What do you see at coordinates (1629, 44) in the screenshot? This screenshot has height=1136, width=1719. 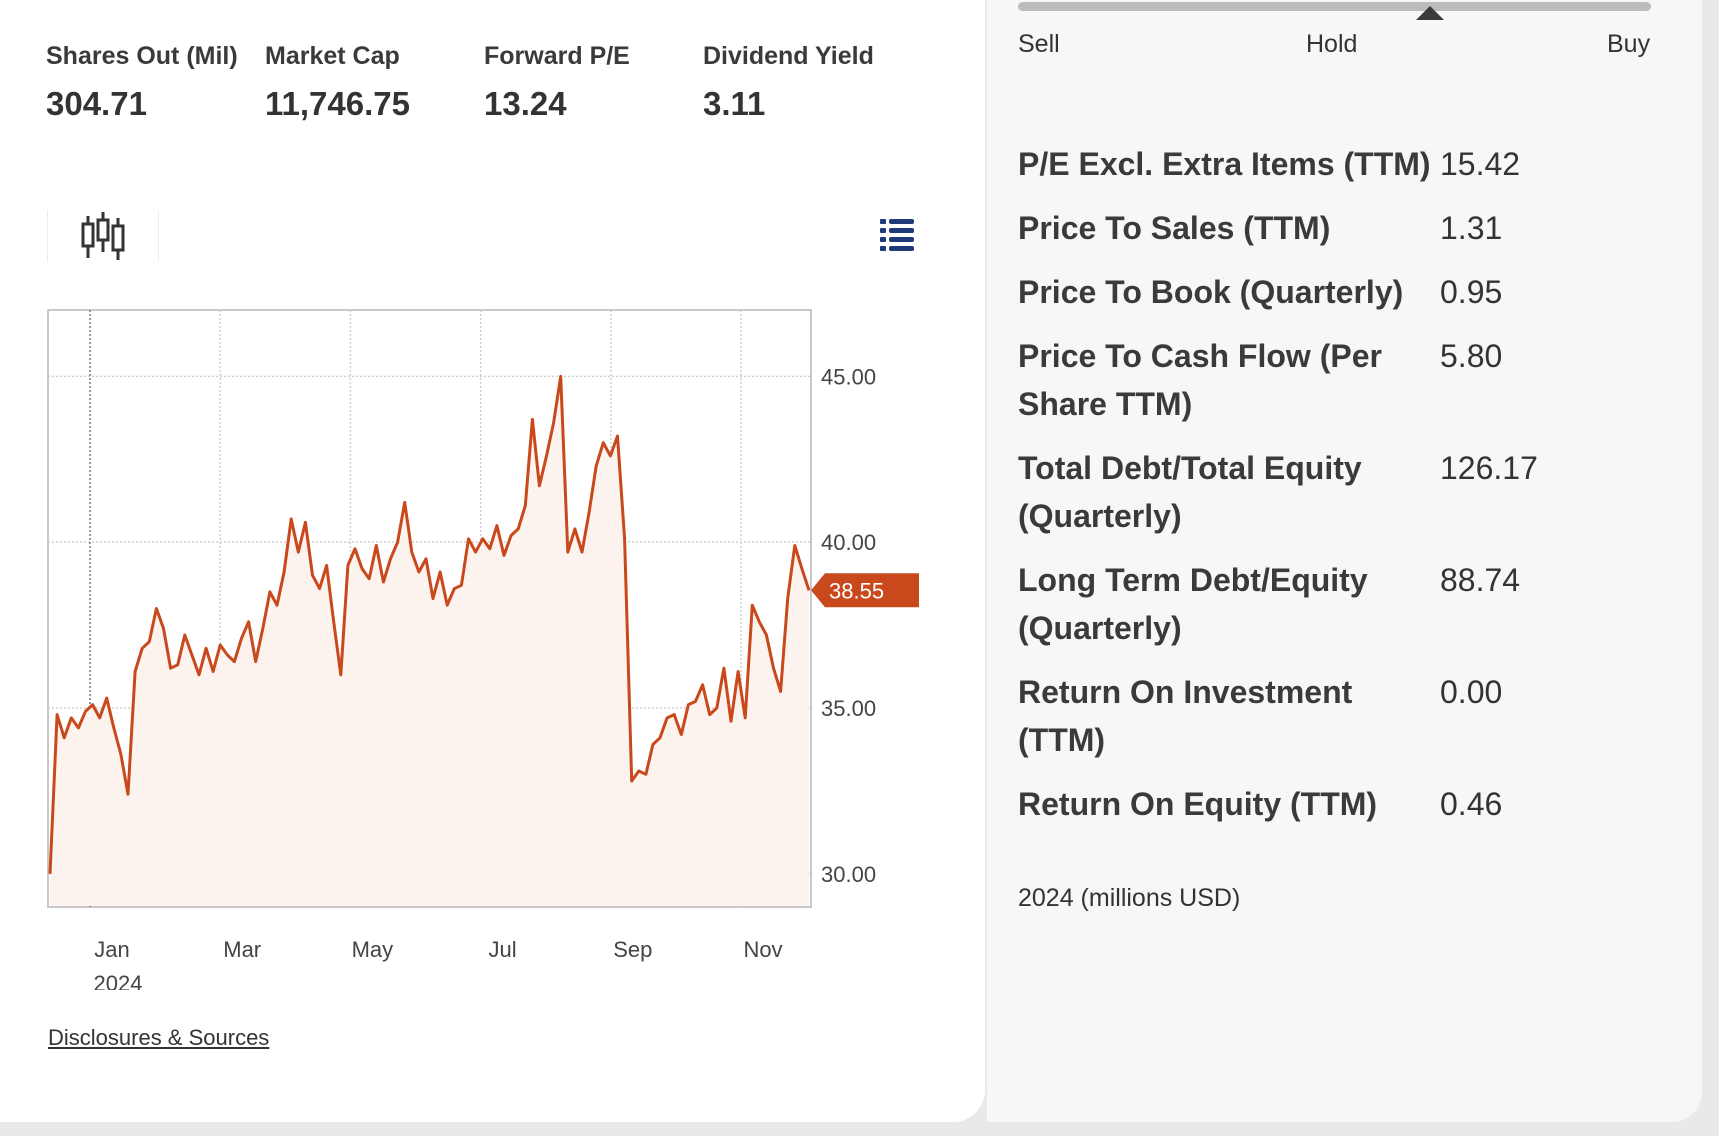 I see `gauge-label-buy: Buy` at bounding box center [1629, 44].